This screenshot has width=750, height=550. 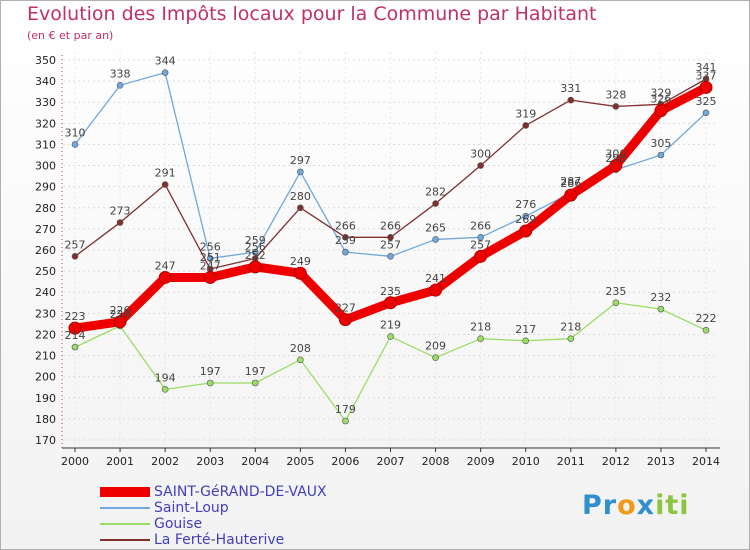 What do you see at coordinates (45, 208) in the screenshot?
I see `y-tick-label: 280` at bounding box center [45, 208].